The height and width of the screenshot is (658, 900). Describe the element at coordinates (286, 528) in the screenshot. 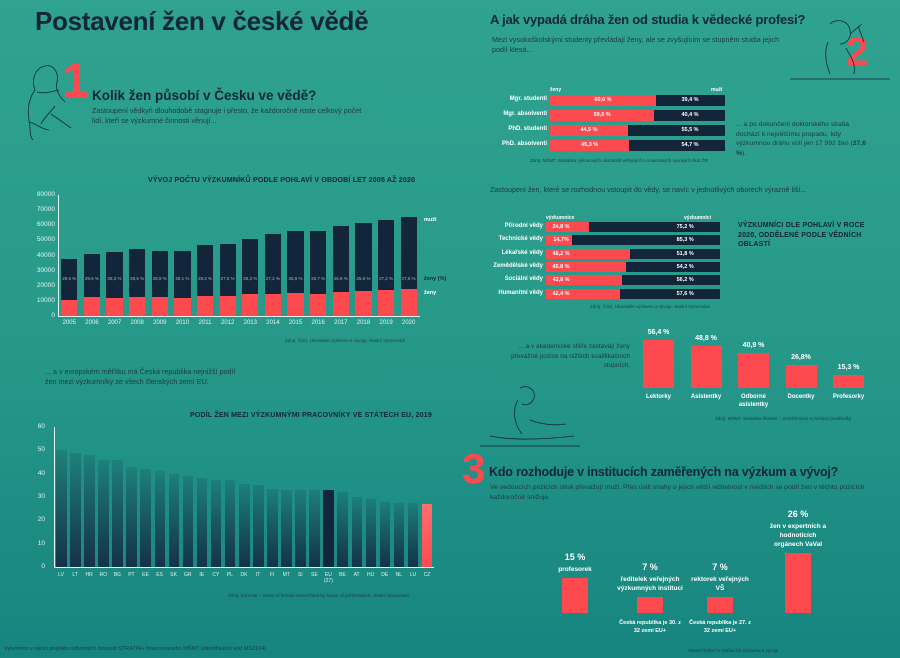

I see `bar-mt` at that location.